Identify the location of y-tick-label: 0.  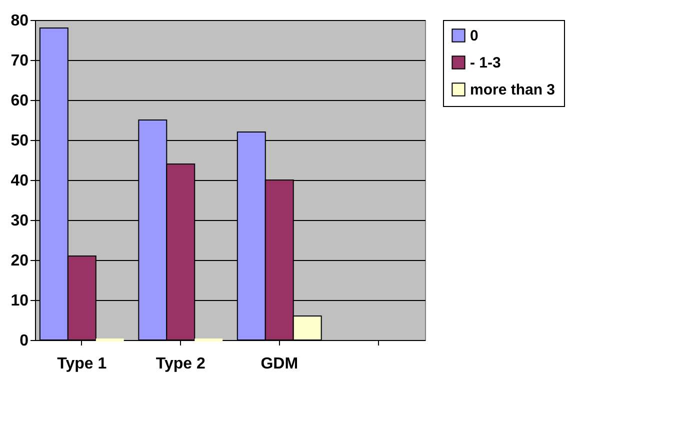
(24, 341).